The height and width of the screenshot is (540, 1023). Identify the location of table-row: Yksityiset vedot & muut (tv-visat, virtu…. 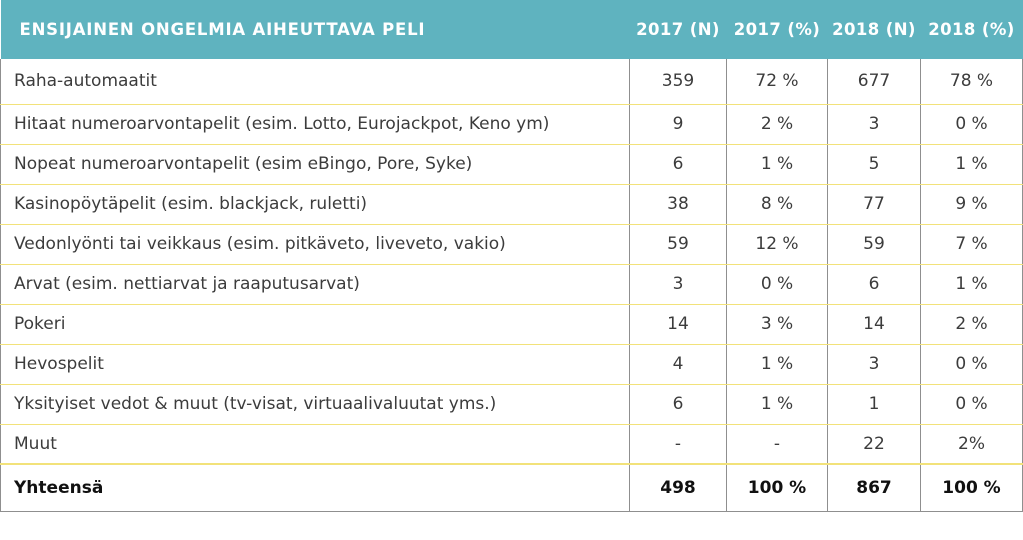
(511, 404).